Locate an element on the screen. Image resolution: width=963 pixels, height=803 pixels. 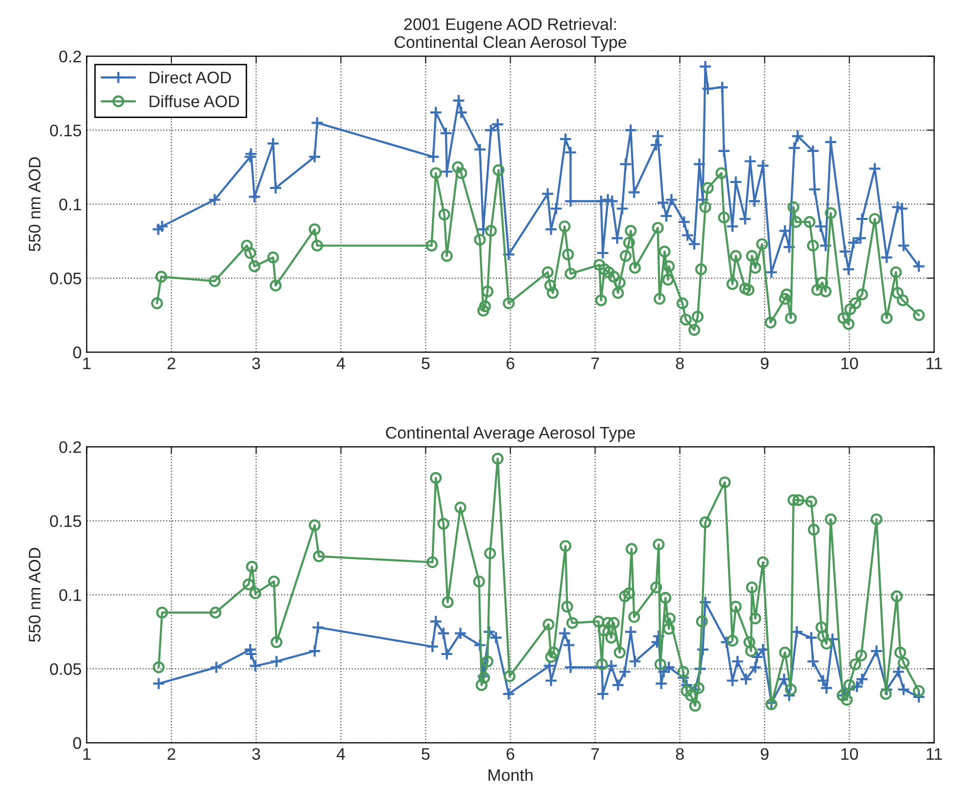
legend-label: Direct AOD is located at coordinates (190, 77).